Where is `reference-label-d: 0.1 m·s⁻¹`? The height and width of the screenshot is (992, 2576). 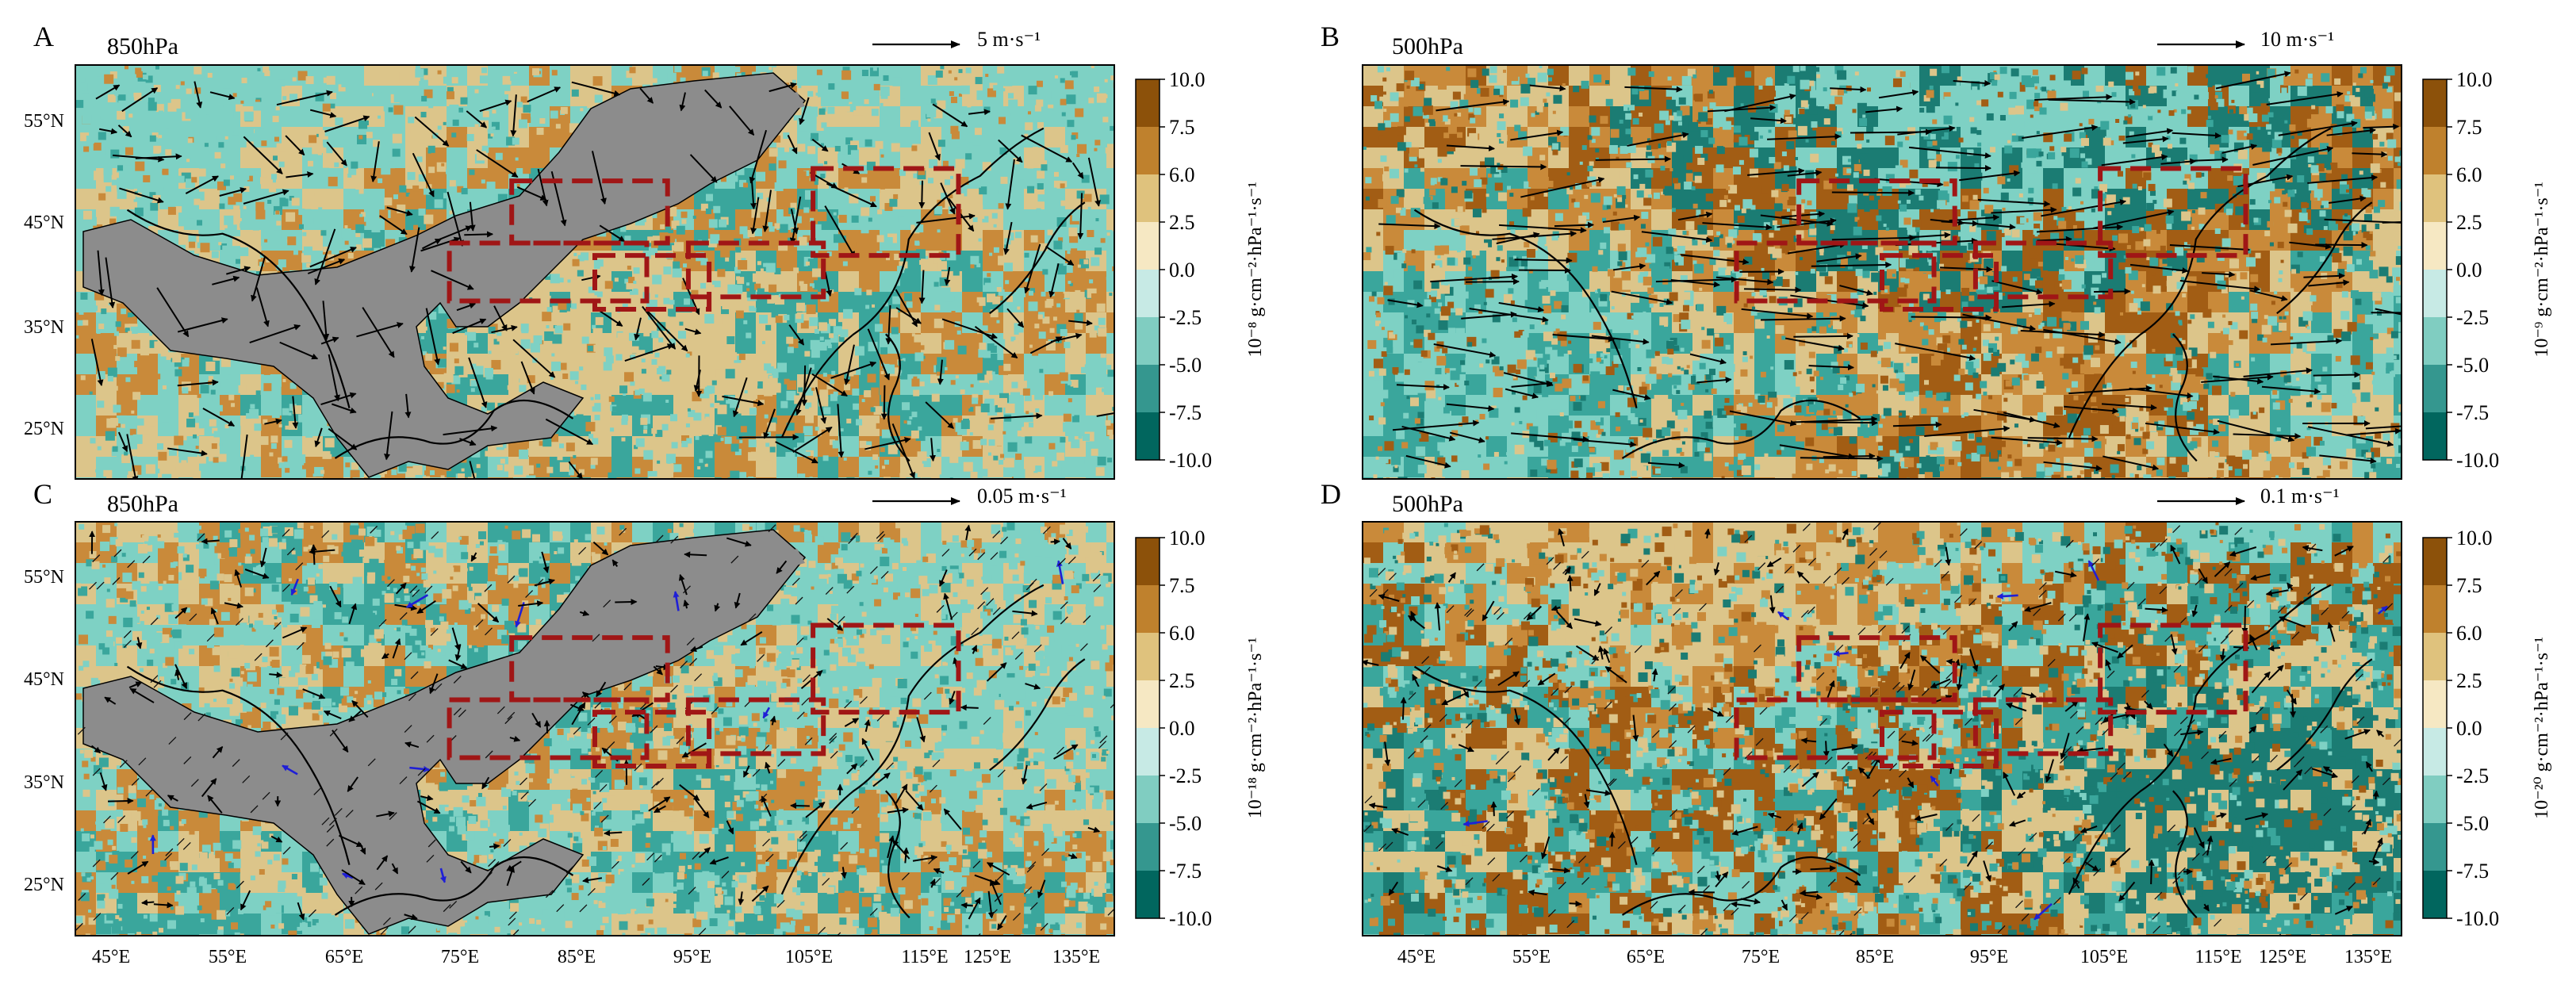 reference-label-d: 0.1 m·s⁻¹ is located at coordinates (2300, 496).